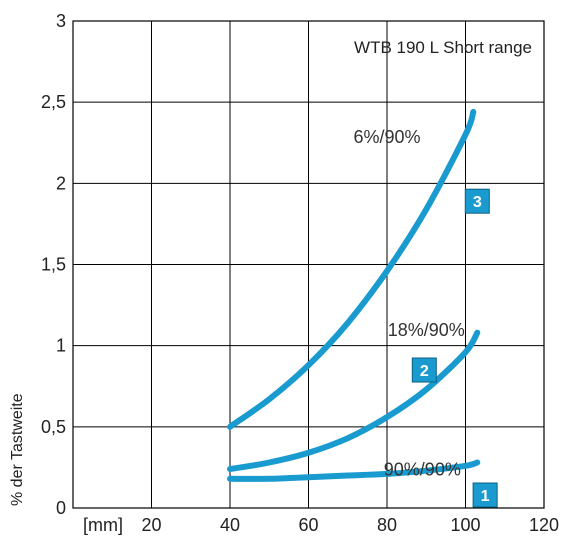 The image size is (565, 541). Describe the element at coordinates (454, 348) in the screenshot. I see `badges: 1 2 3` at that location.